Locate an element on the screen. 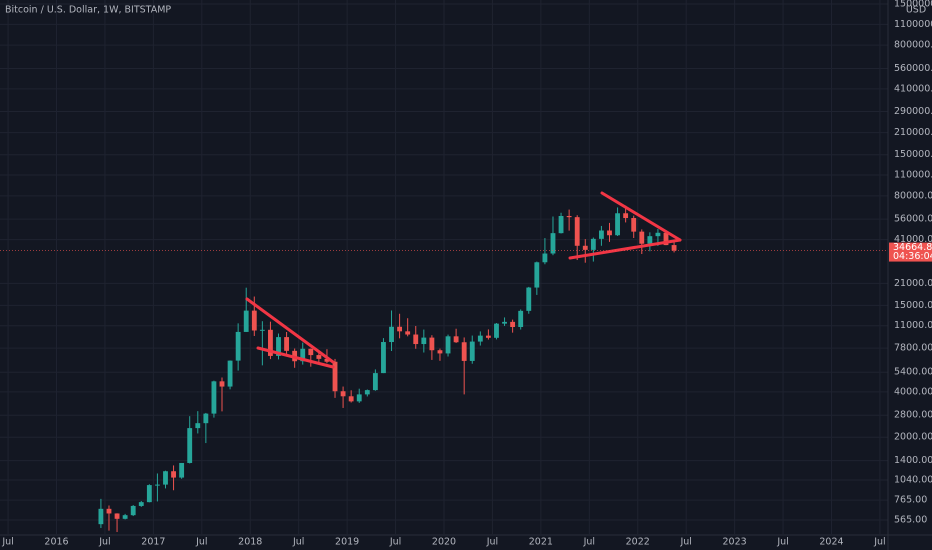  x-tick-label: 2018 is located at coordinates (250, 542).